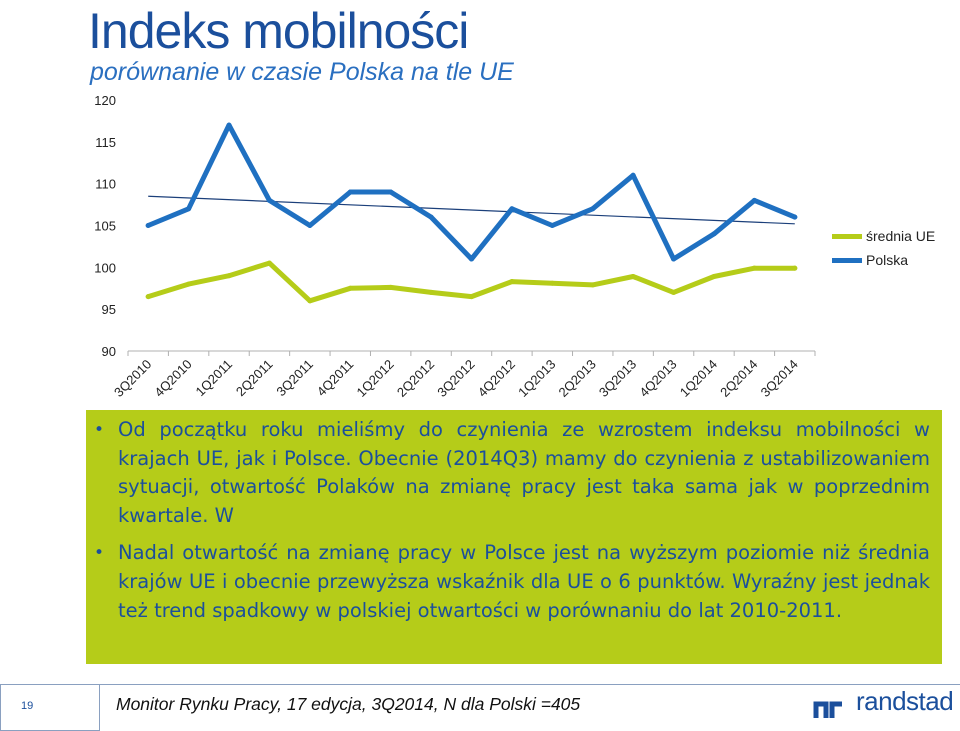 The image size is (960, 731). Describe the element at coordinates (577, 378) in the screenshot. I see `x-tick-label: 2Q2013` at that location.